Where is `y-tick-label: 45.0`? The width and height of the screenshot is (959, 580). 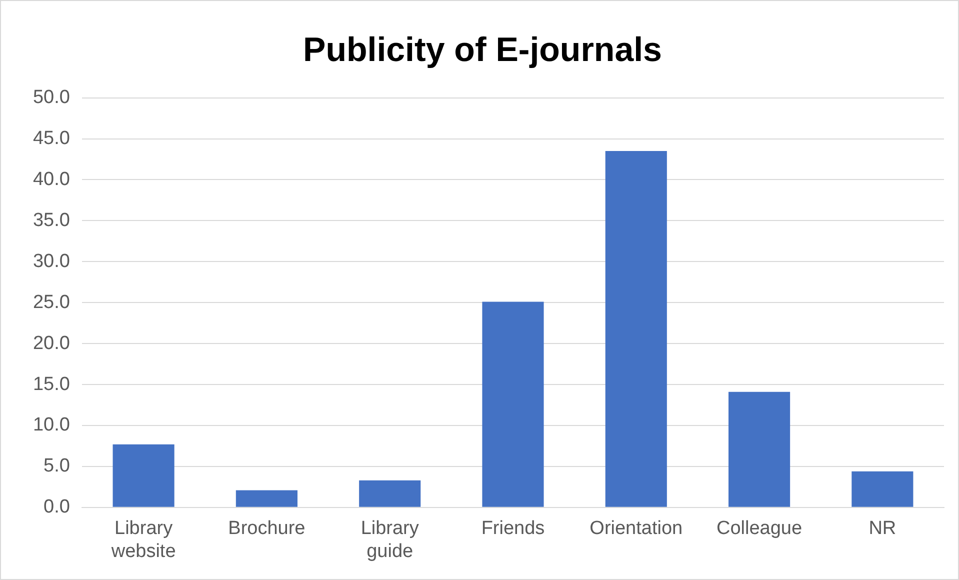
y-tick-label: 45.0 is located at coordinates (51, 138).